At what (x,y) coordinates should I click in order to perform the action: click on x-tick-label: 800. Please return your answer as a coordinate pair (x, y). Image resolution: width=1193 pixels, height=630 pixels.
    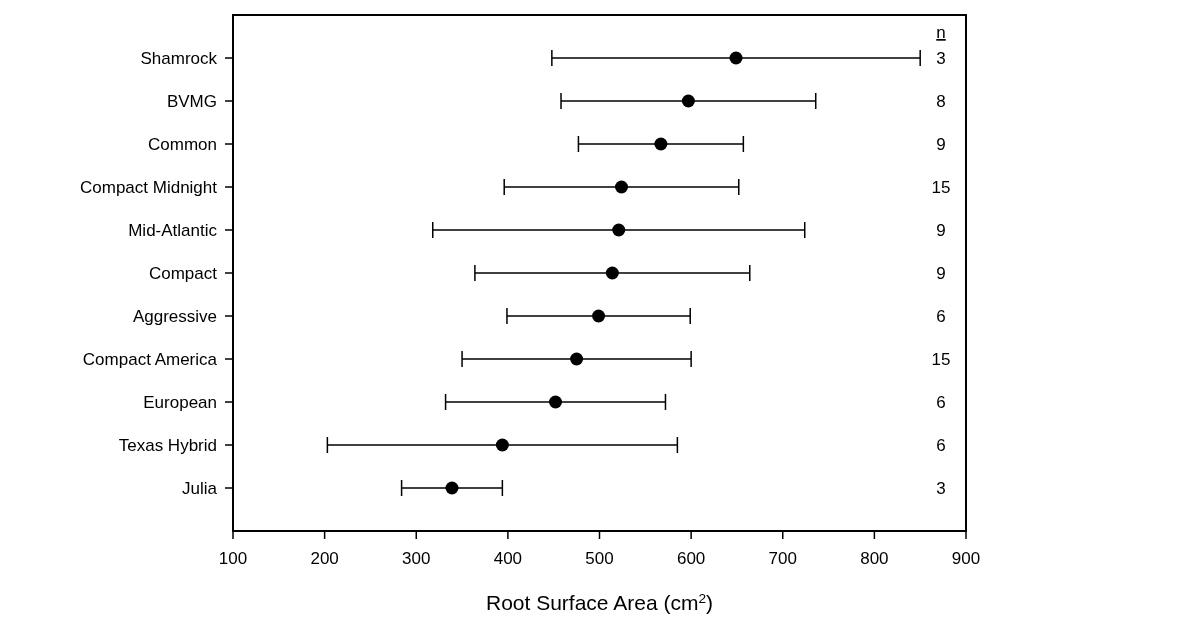
    Looking at the image, I should click on (874, 558).